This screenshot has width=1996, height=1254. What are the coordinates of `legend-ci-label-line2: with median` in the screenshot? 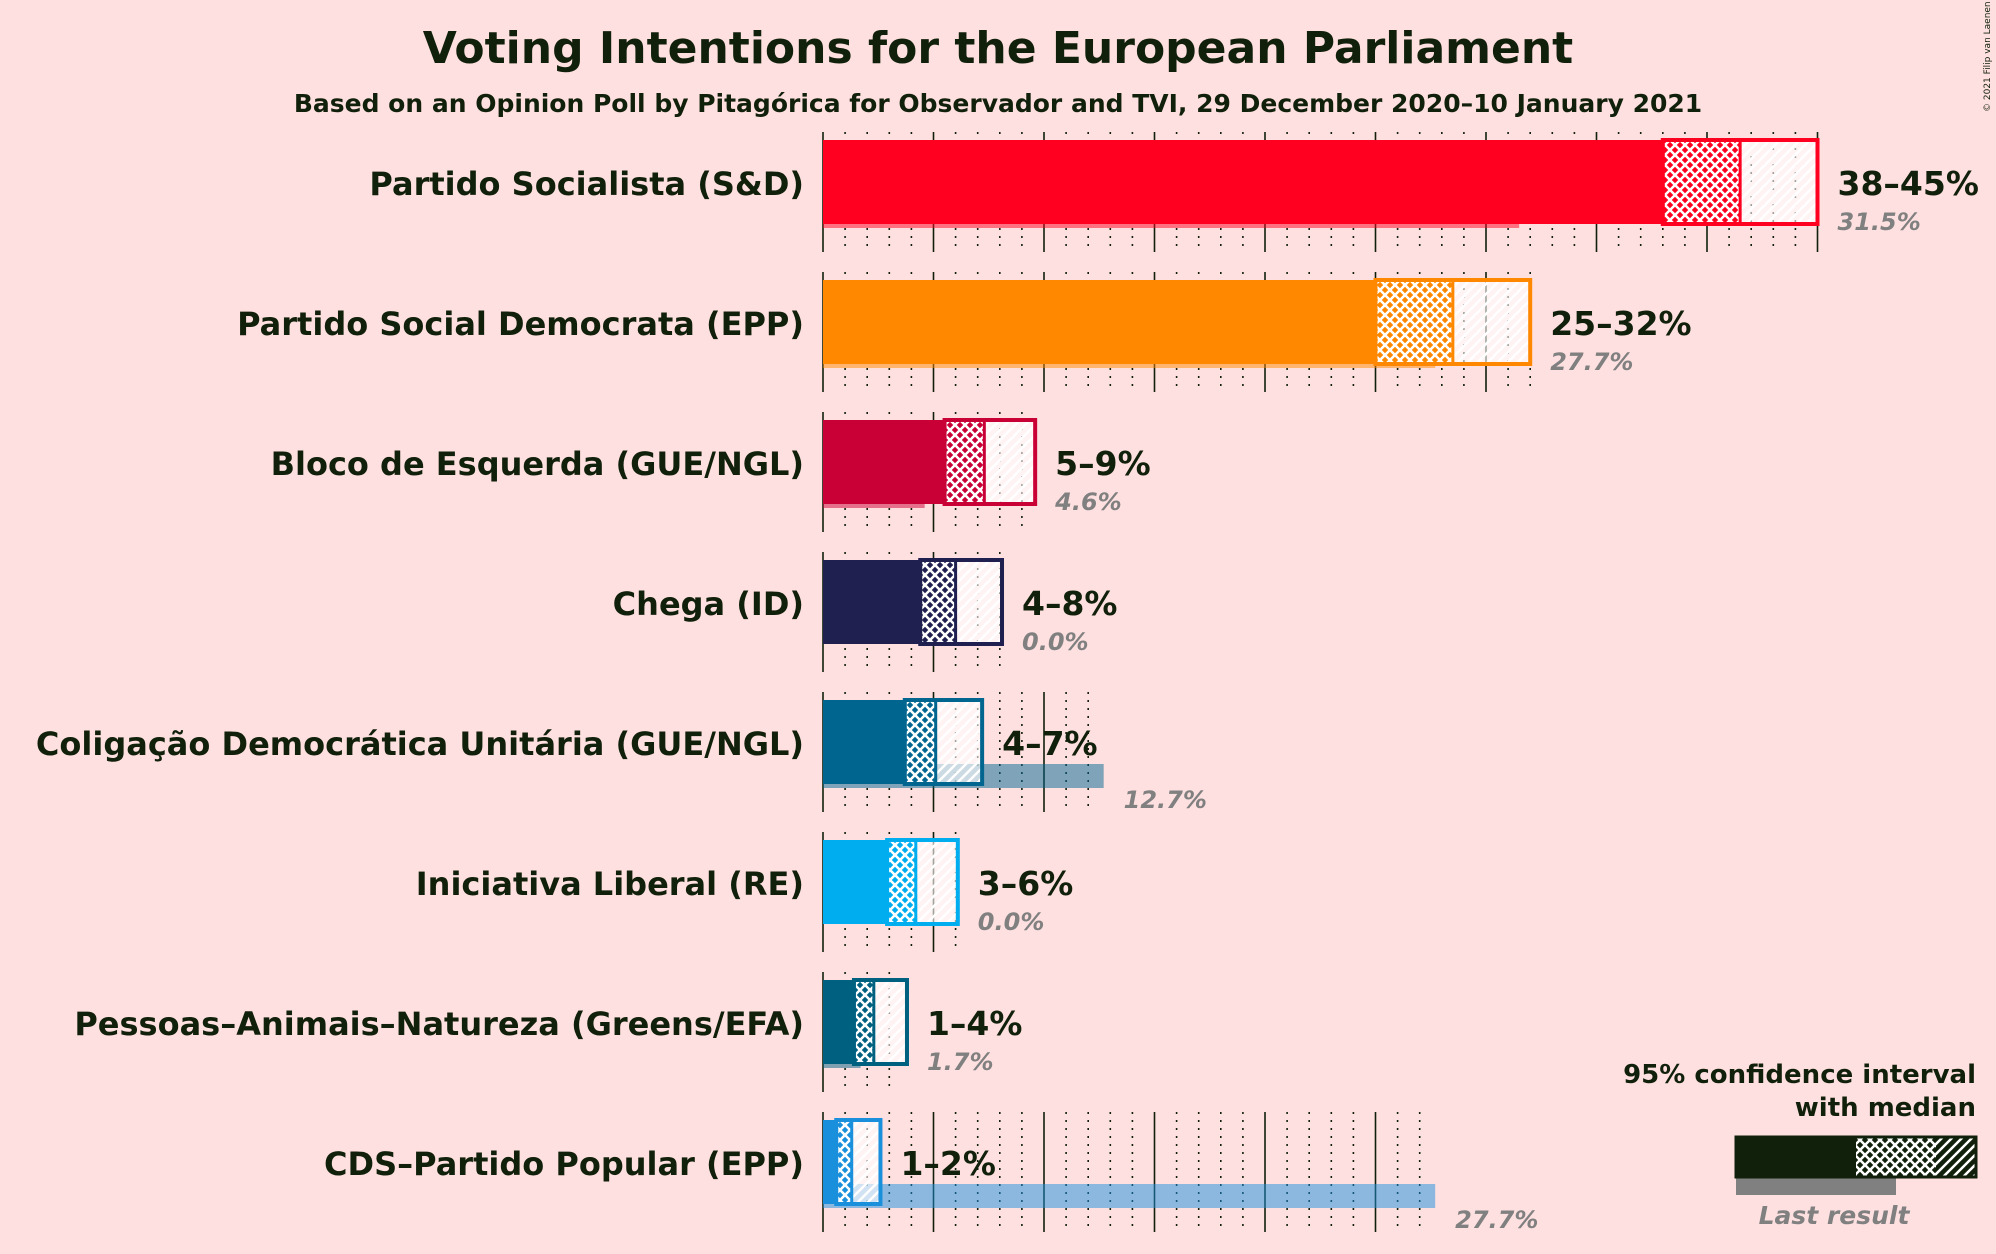 It's located at (1885, 1108).